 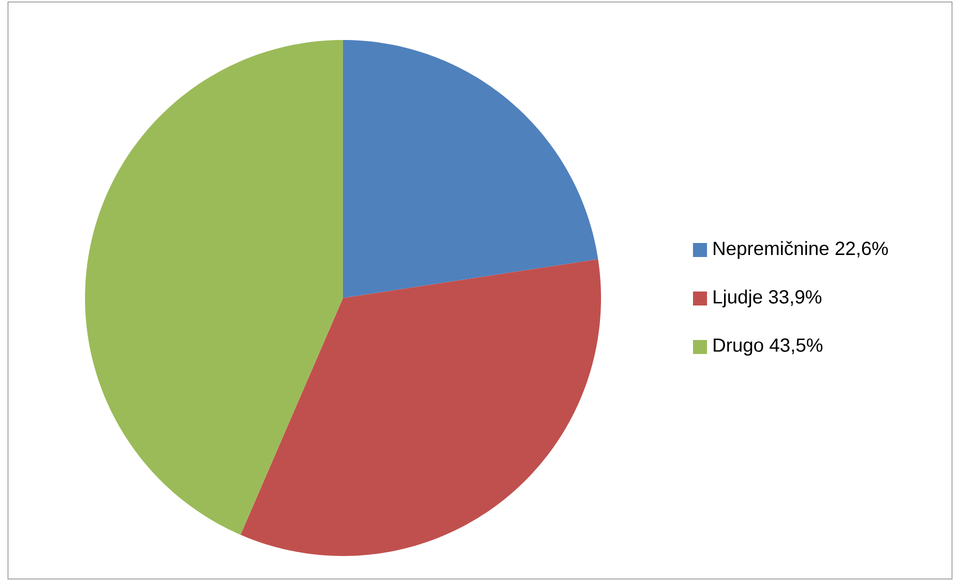 I want to click on legend-label: Ljudje 33,9%, so click(x=768, y=299).